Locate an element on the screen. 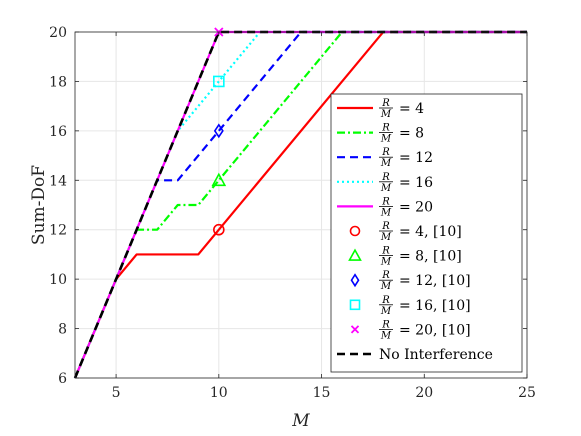 The height and width of the screenshot is (436, 581). legend-label-7: = 12, [10] is located at coordinates (435, 281).